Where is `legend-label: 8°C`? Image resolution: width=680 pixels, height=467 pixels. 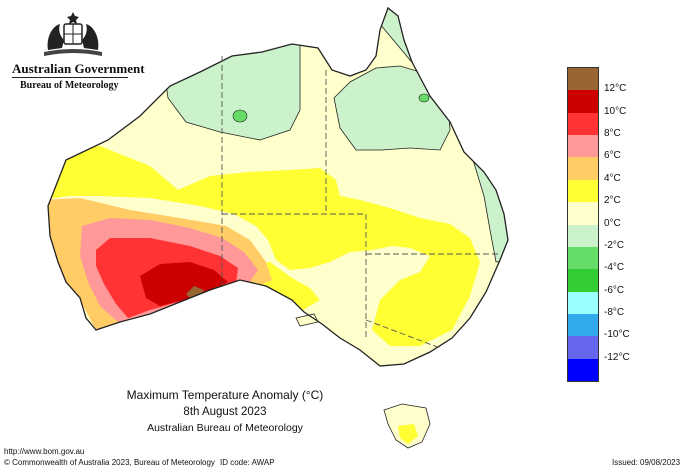 legend-label: 8°C is located at coordinates (612, 134).